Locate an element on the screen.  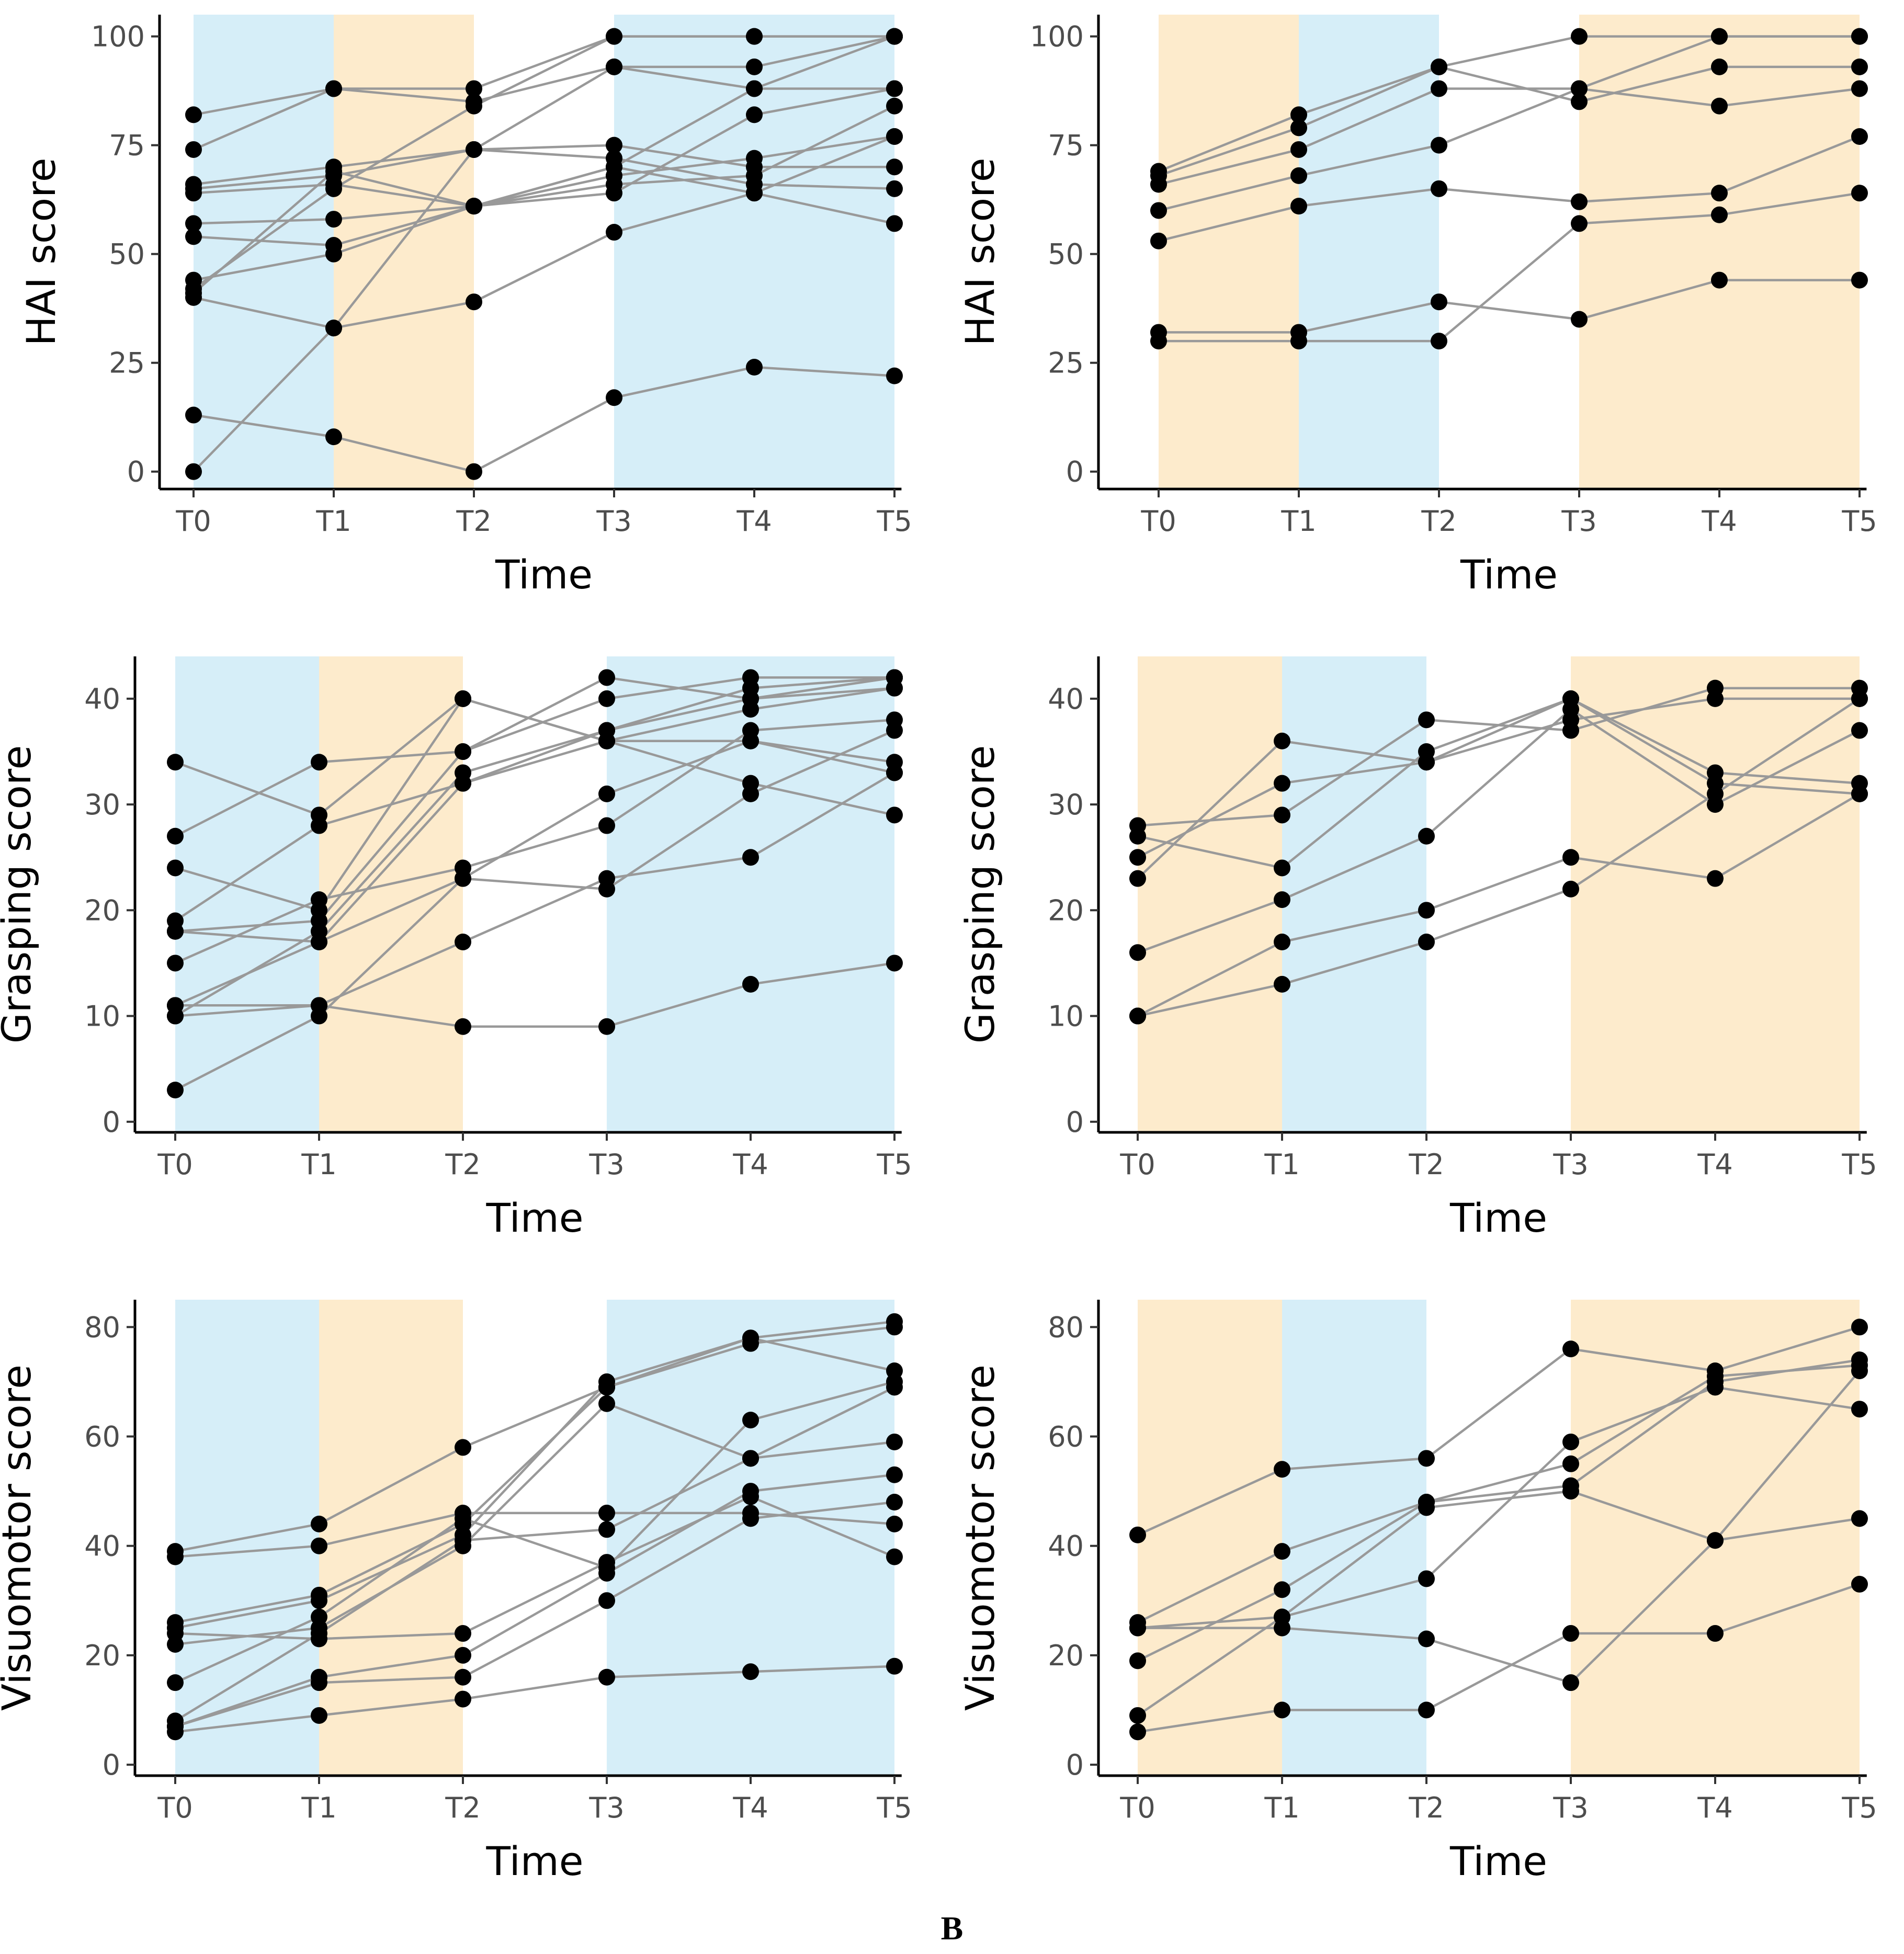
data-point-3-T5 is located at coordinates (1860, 1518).